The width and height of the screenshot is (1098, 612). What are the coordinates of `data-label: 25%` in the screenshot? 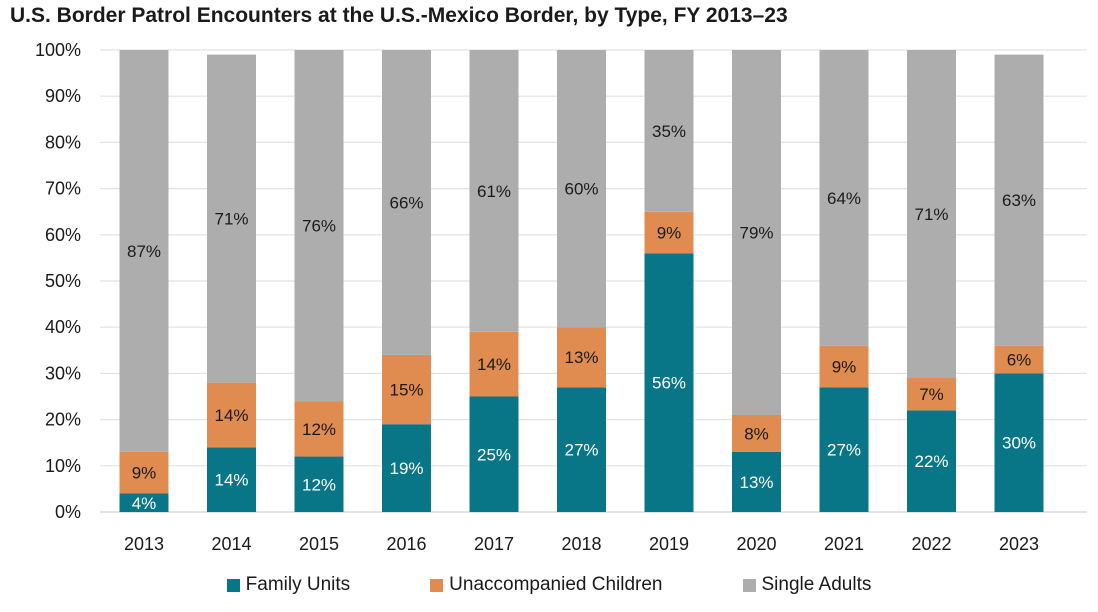 It's located at (494, 454).